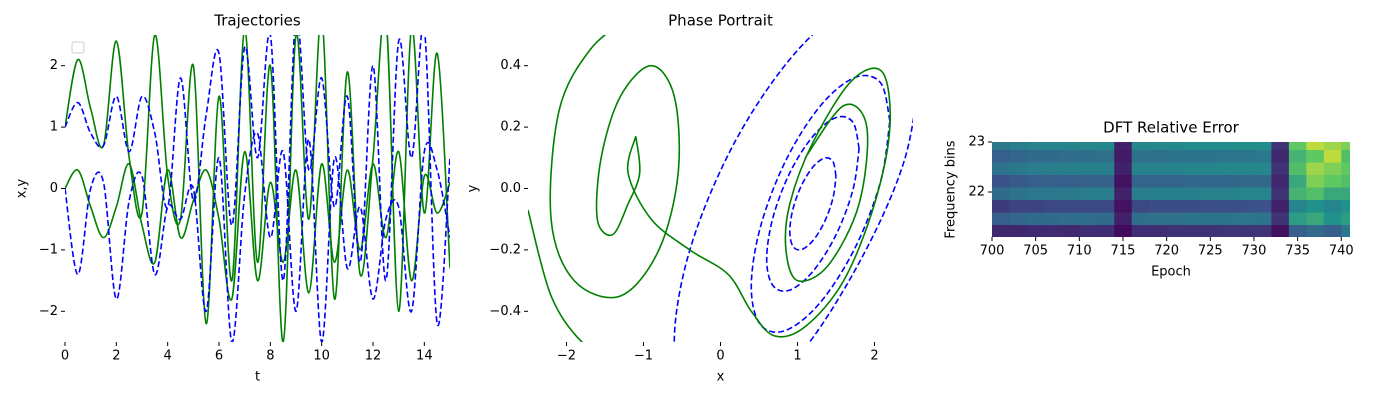 The height and width of the screenshot is (400, 1400). Describe the element at coordinates (473, 188) in the screenshot. I see `y-axis-label: y` at that location.